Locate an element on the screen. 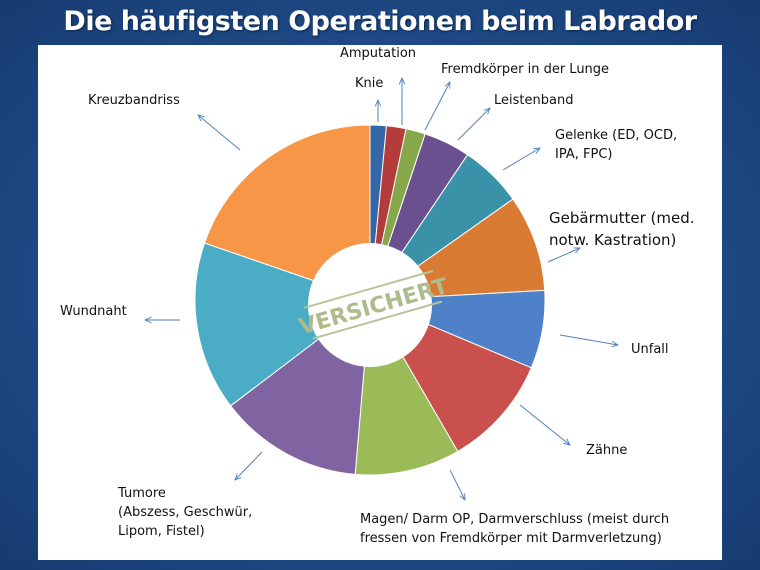  chart-title: Die häufigsten Operationen beim Labrador is located at coordinates (380, 21).